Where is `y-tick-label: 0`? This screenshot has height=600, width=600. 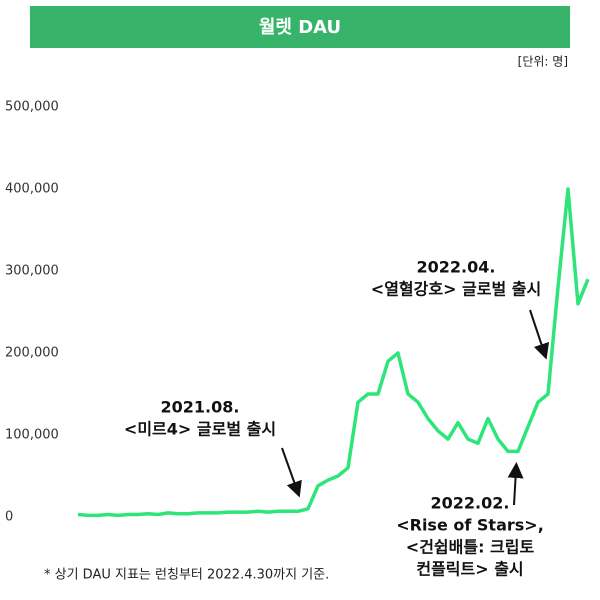 y-tick-label: 0 is located at coordinates (9, 517).